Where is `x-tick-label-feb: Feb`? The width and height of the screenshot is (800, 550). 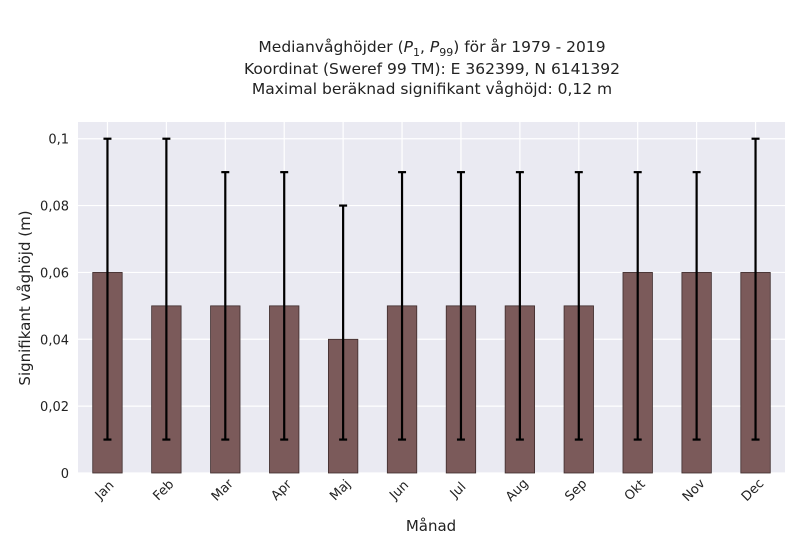
x-tick-label-feb: Feb is located at coordinates (163, 490).